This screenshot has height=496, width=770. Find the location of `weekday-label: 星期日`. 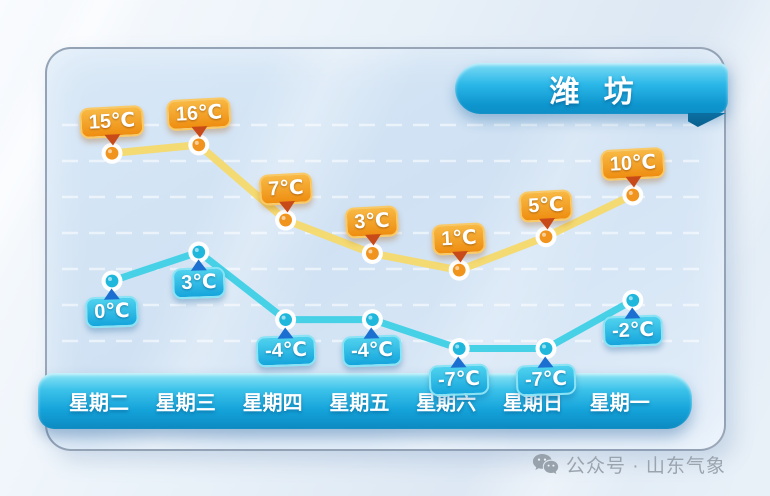

weekday-label: 星期日 is located at coordinates (533, 403).